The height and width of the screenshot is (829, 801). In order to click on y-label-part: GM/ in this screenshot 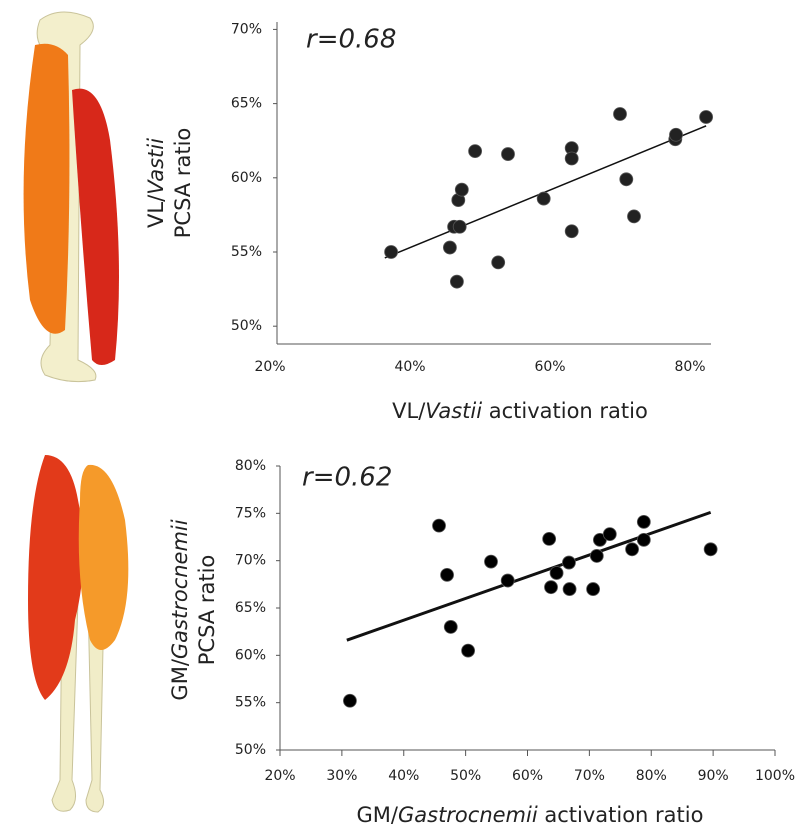, I will do `click(180, 679)`.